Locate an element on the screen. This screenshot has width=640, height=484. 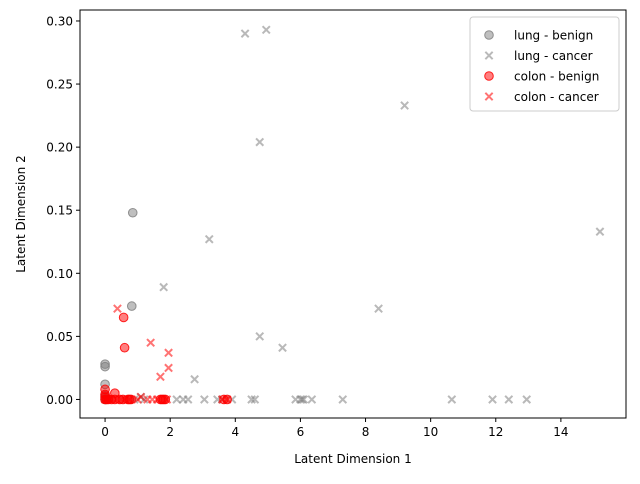
x-tick-label: 0 is located at coordinates (105, 432).